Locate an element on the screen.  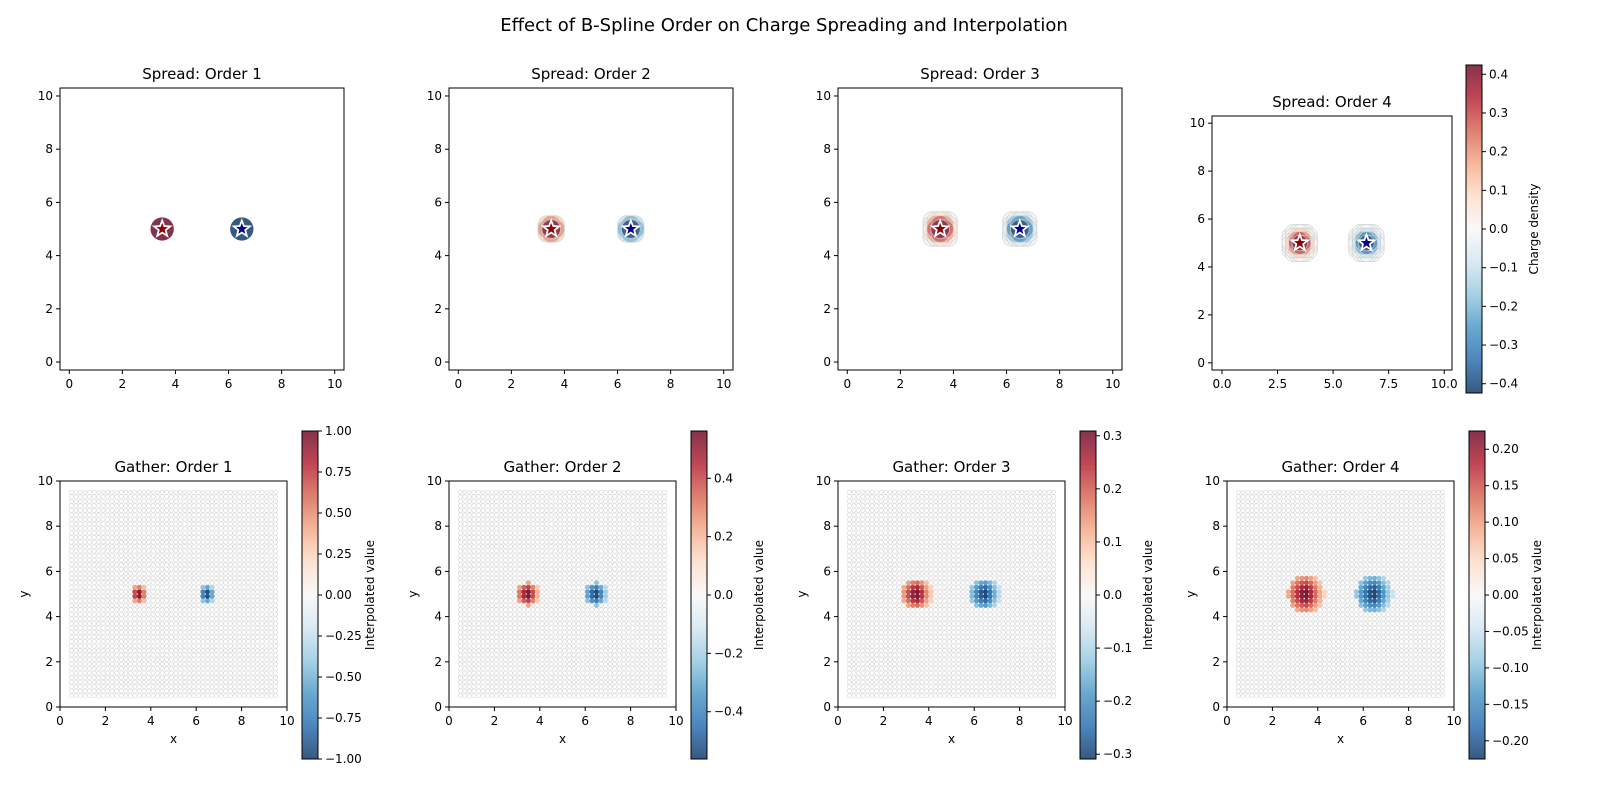
y-tick-label: 2 is located at coordinates (49, 309).